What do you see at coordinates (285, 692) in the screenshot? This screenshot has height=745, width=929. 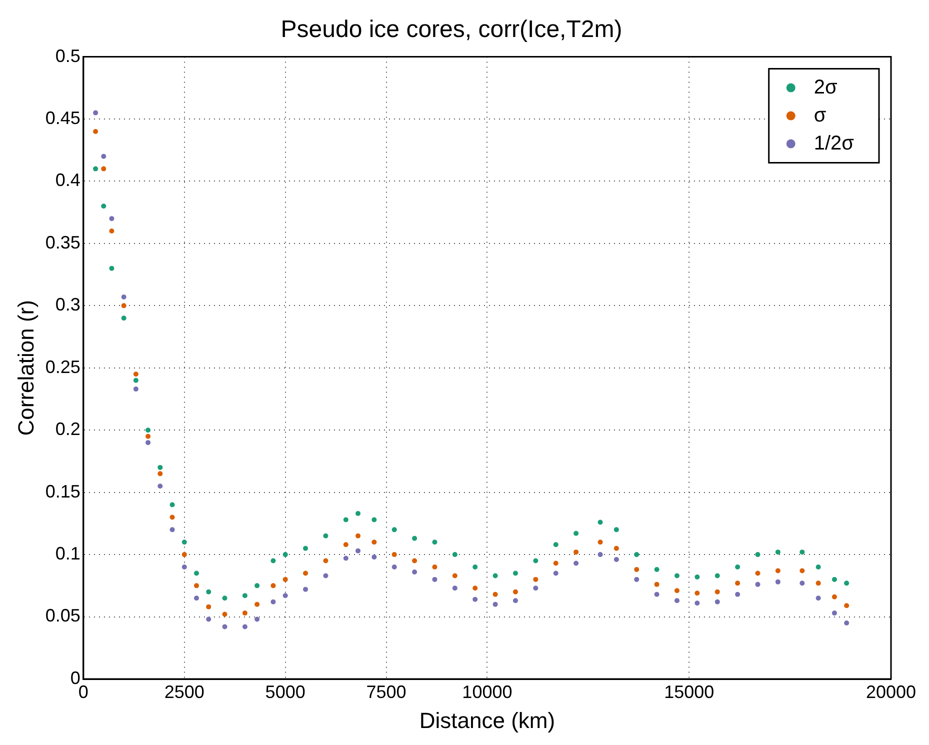 I see `x-tick-label: 5000` at bounding box center [285, 692].